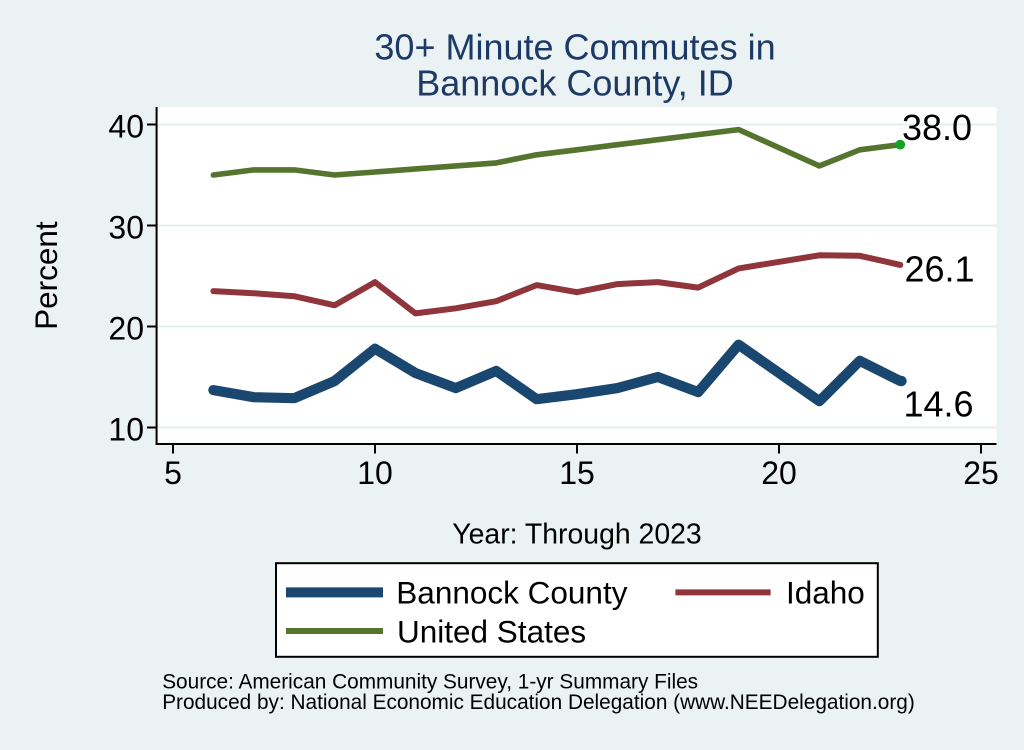 This screenshot has height=750, width=1024. I want to click on svg-text: 25, so click(981, 473).